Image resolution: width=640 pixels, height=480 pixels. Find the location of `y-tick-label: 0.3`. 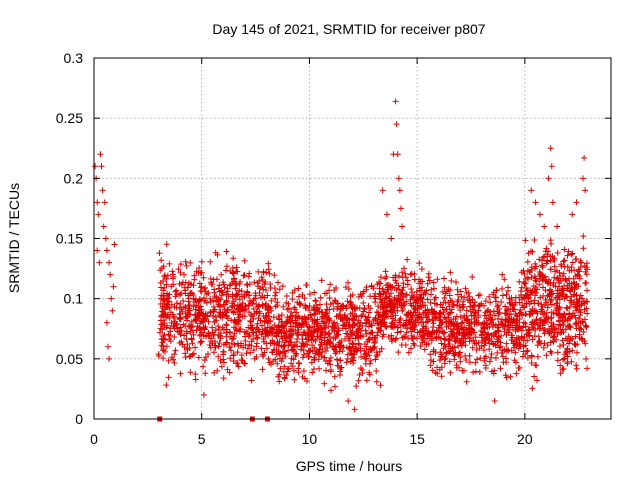

y-tick-label: 0.3 is located at coordinates (74, 58).